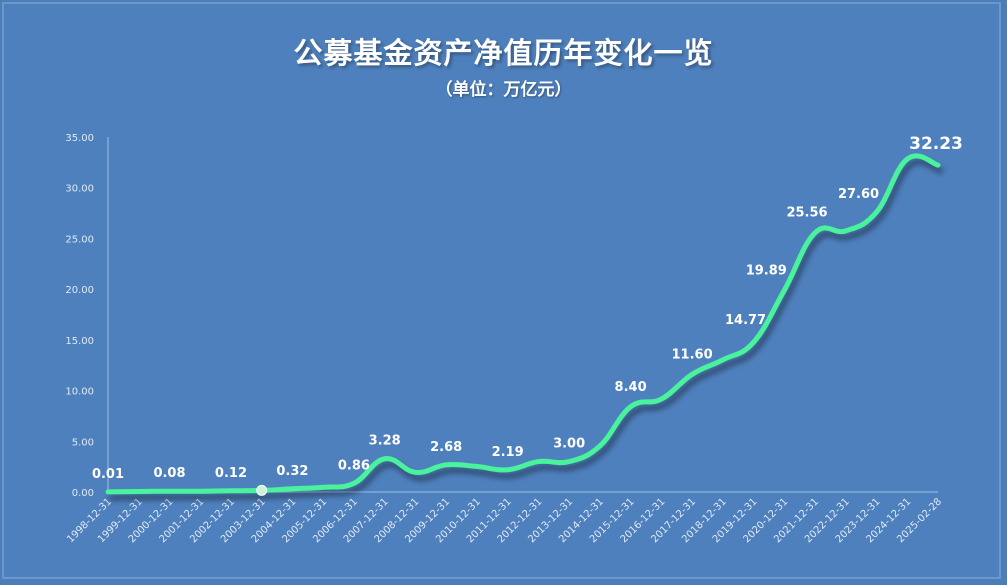  What do you see at coordinates (503, 53) in the screenshot?
I see `chart-title: 公募基金资产净值历年变化一览` at bounding box center [503, 53].